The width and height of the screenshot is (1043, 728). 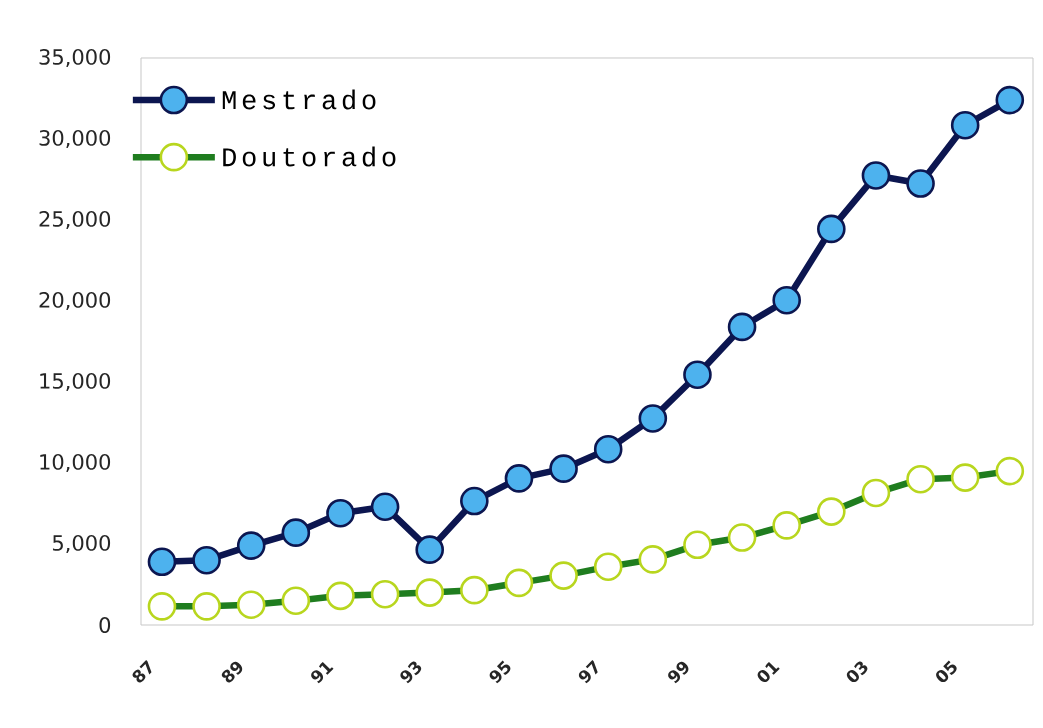 I want to click on x-tick-label: 87, so click(x=142, y=671).